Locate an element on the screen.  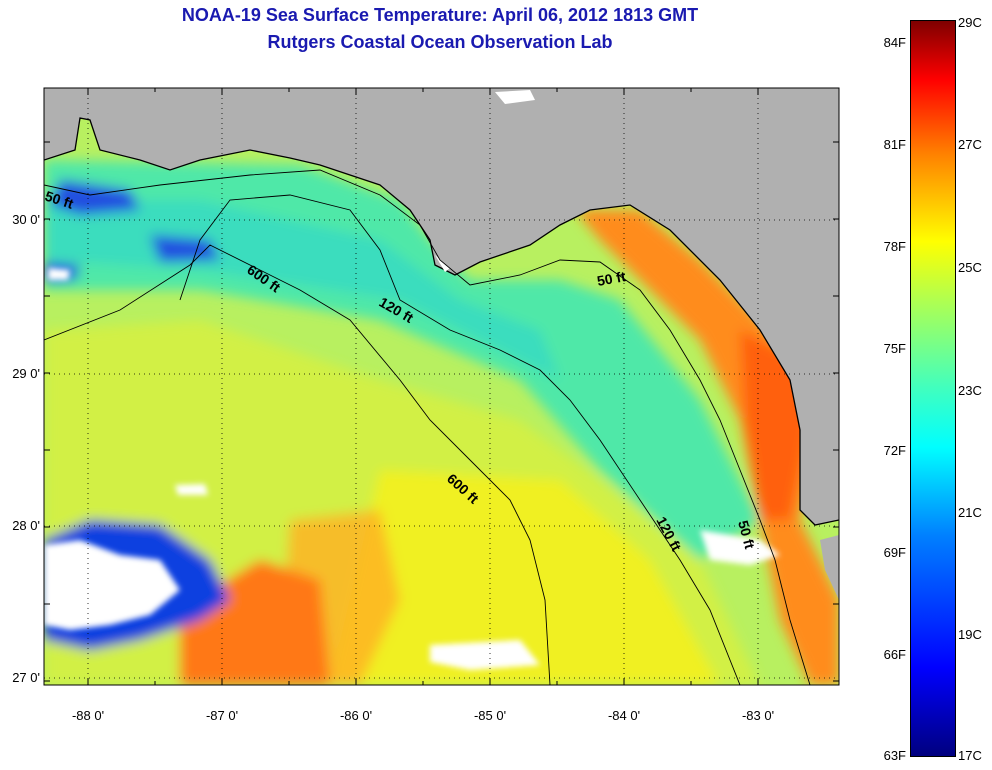
colorbar-f-label: 63F is located at coordinates (894, 755).